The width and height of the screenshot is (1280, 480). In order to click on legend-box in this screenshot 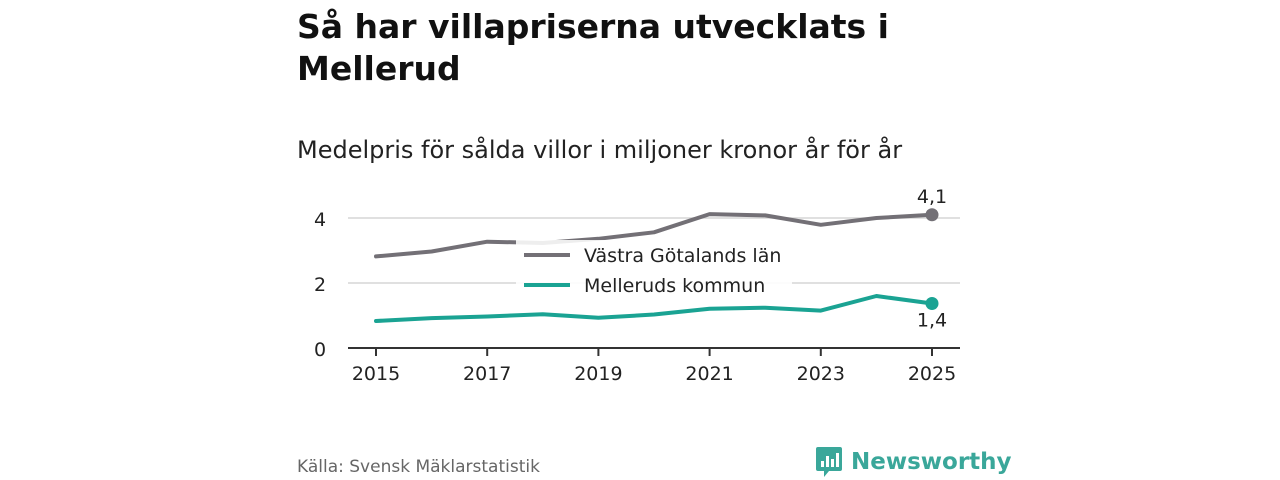, I will do `click(654, 269)`.